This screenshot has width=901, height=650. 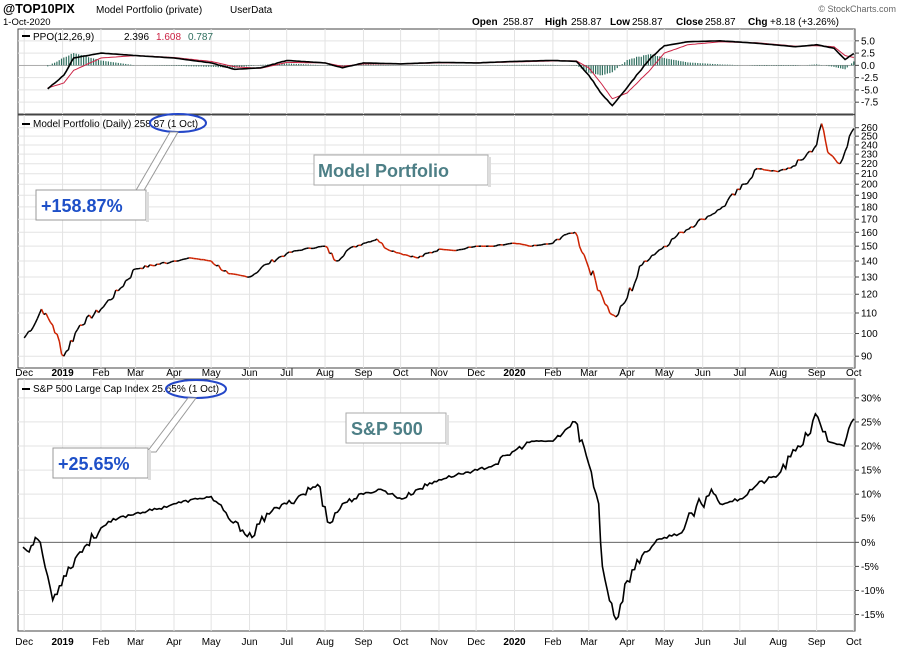 I want to click on portfolio-tick-label: 170, so click(x=869, y=220).